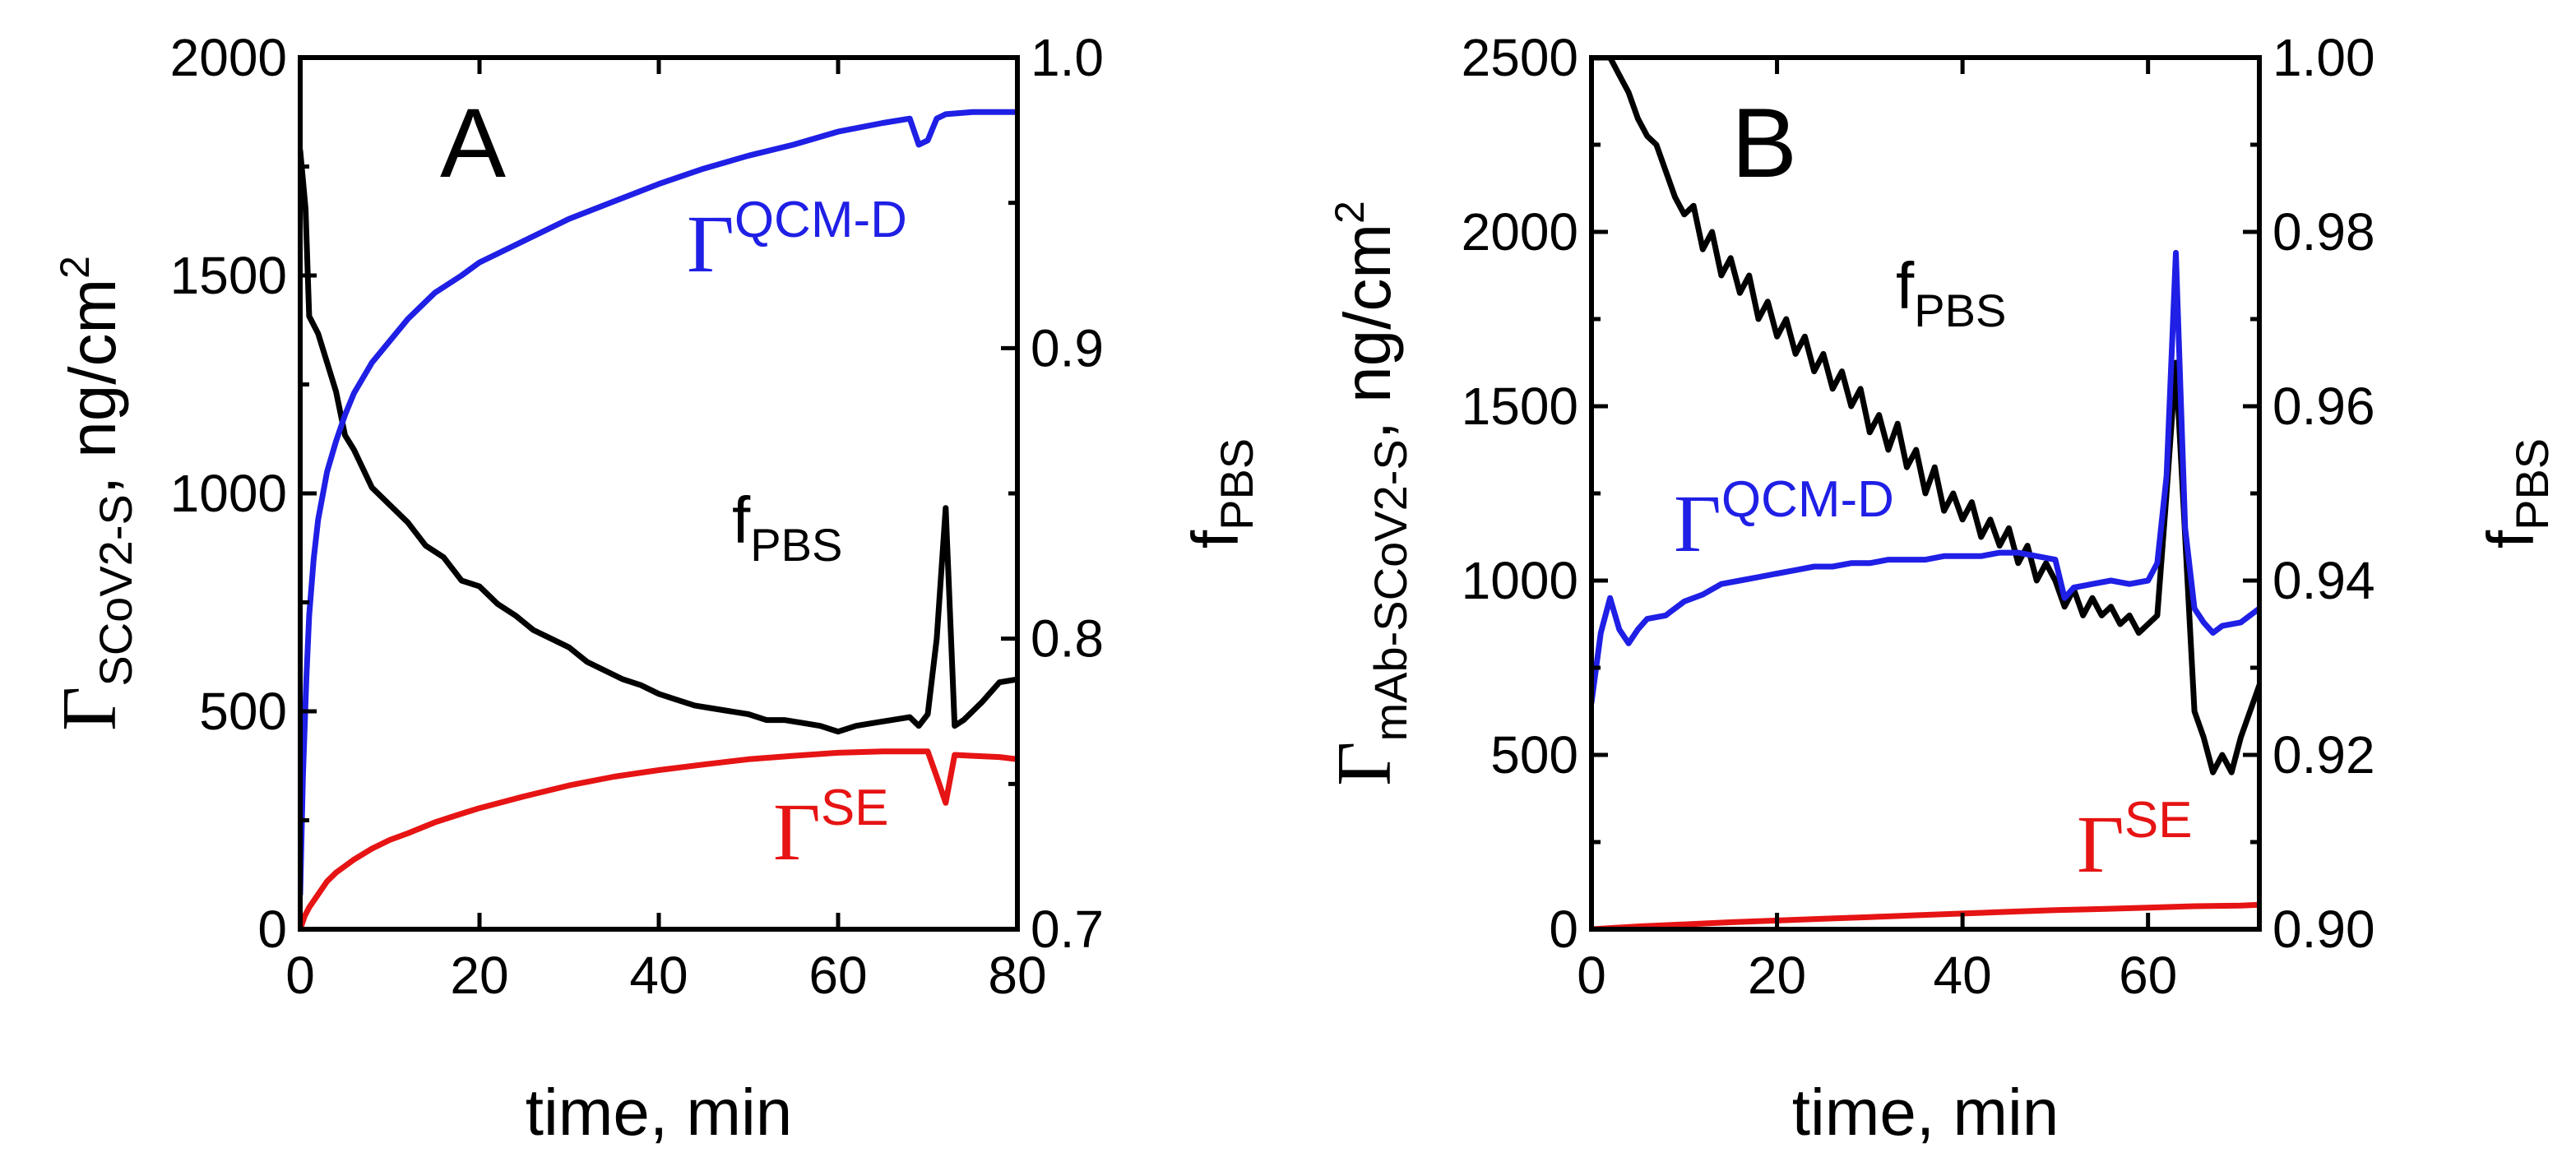 The image size is (2576, 1171). I want to click on panel-a-y-right-tick-label: 0.9, so click(1067, 347).